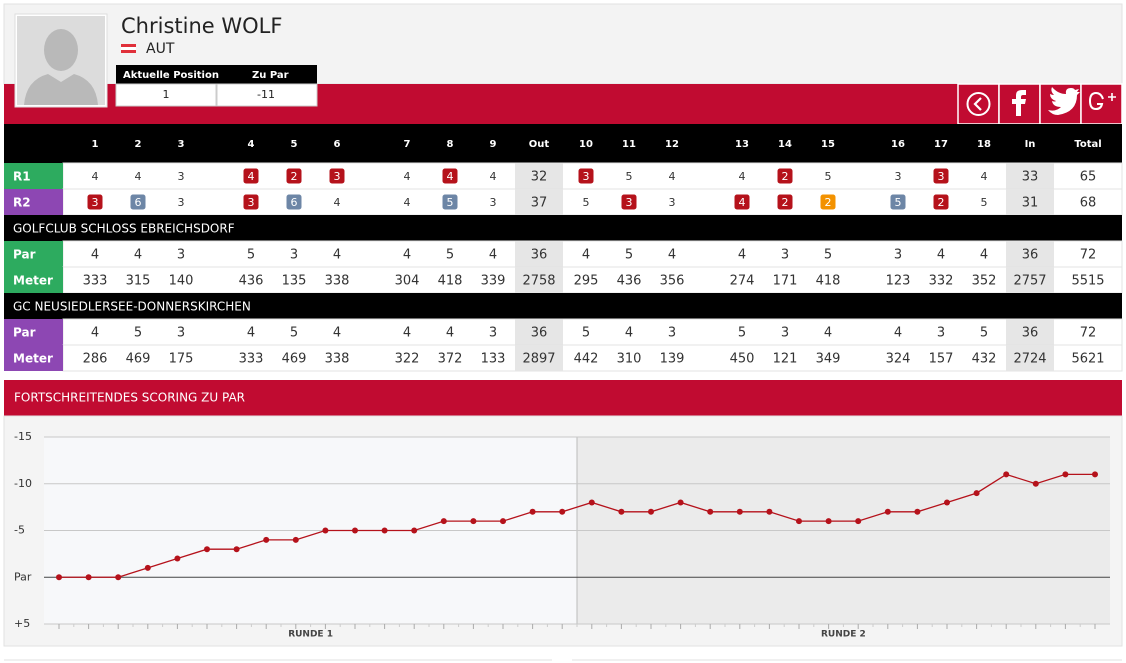  Describe the element at coordinates (22, 177) in the screenshot. I see `row-label: R1` at that location.